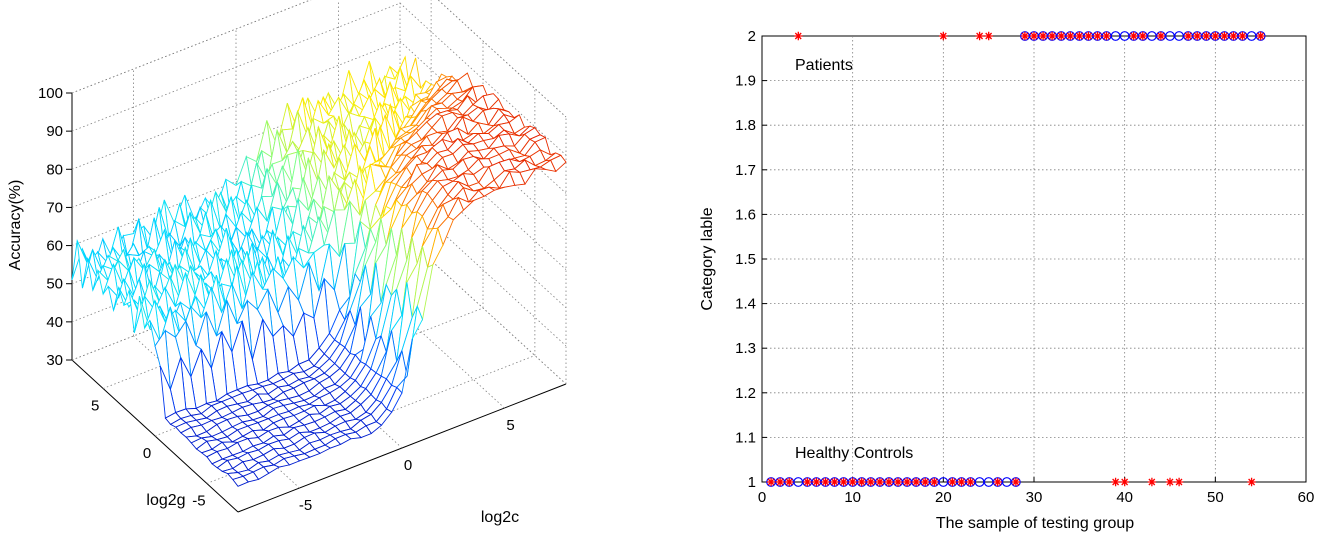 The height and width of the screenshot is (537, 1325). Describe the element at coordinates (54, 207) in the screenshot. I see `z-tick-label: 70` at that location.